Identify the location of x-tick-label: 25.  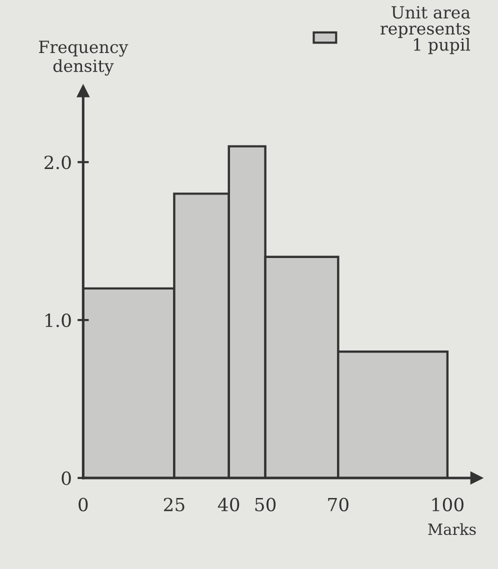
(174, 505).